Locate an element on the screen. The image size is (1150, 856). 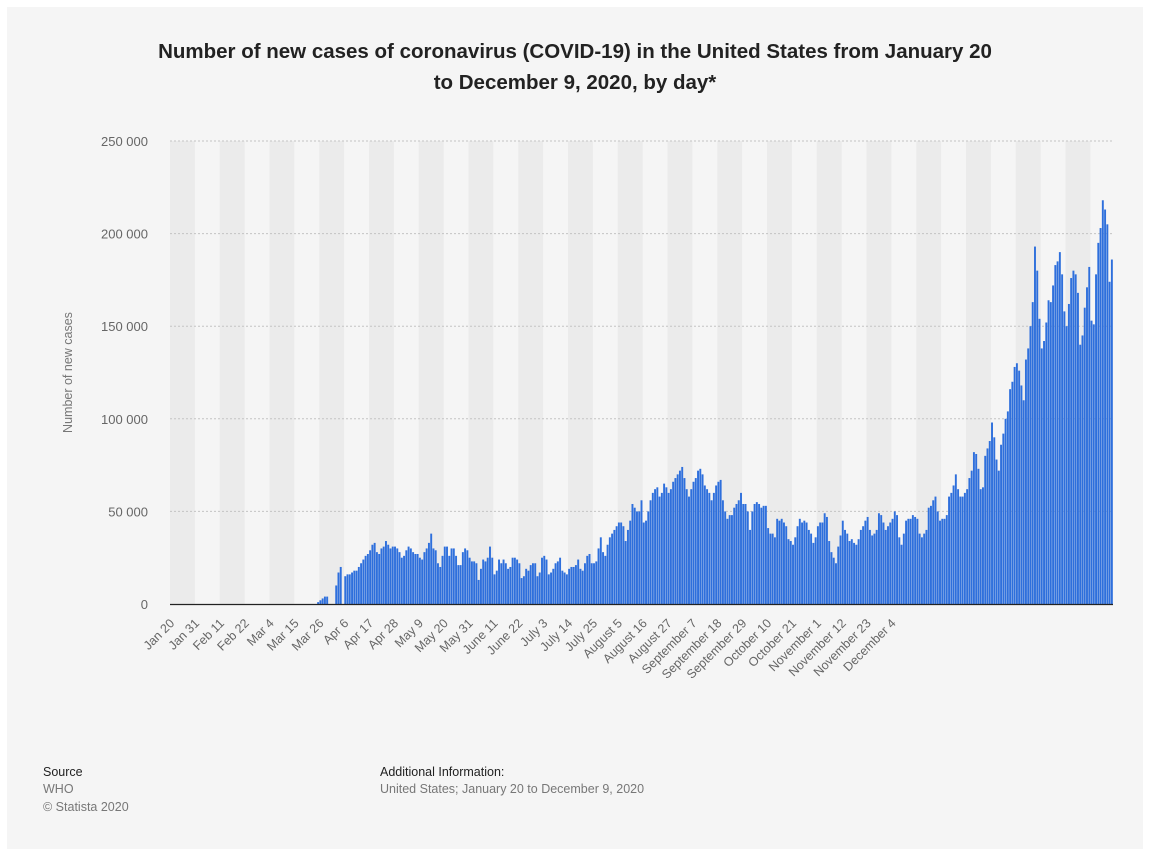
y-tick-label: 0 is located at coordinates (144, 604).